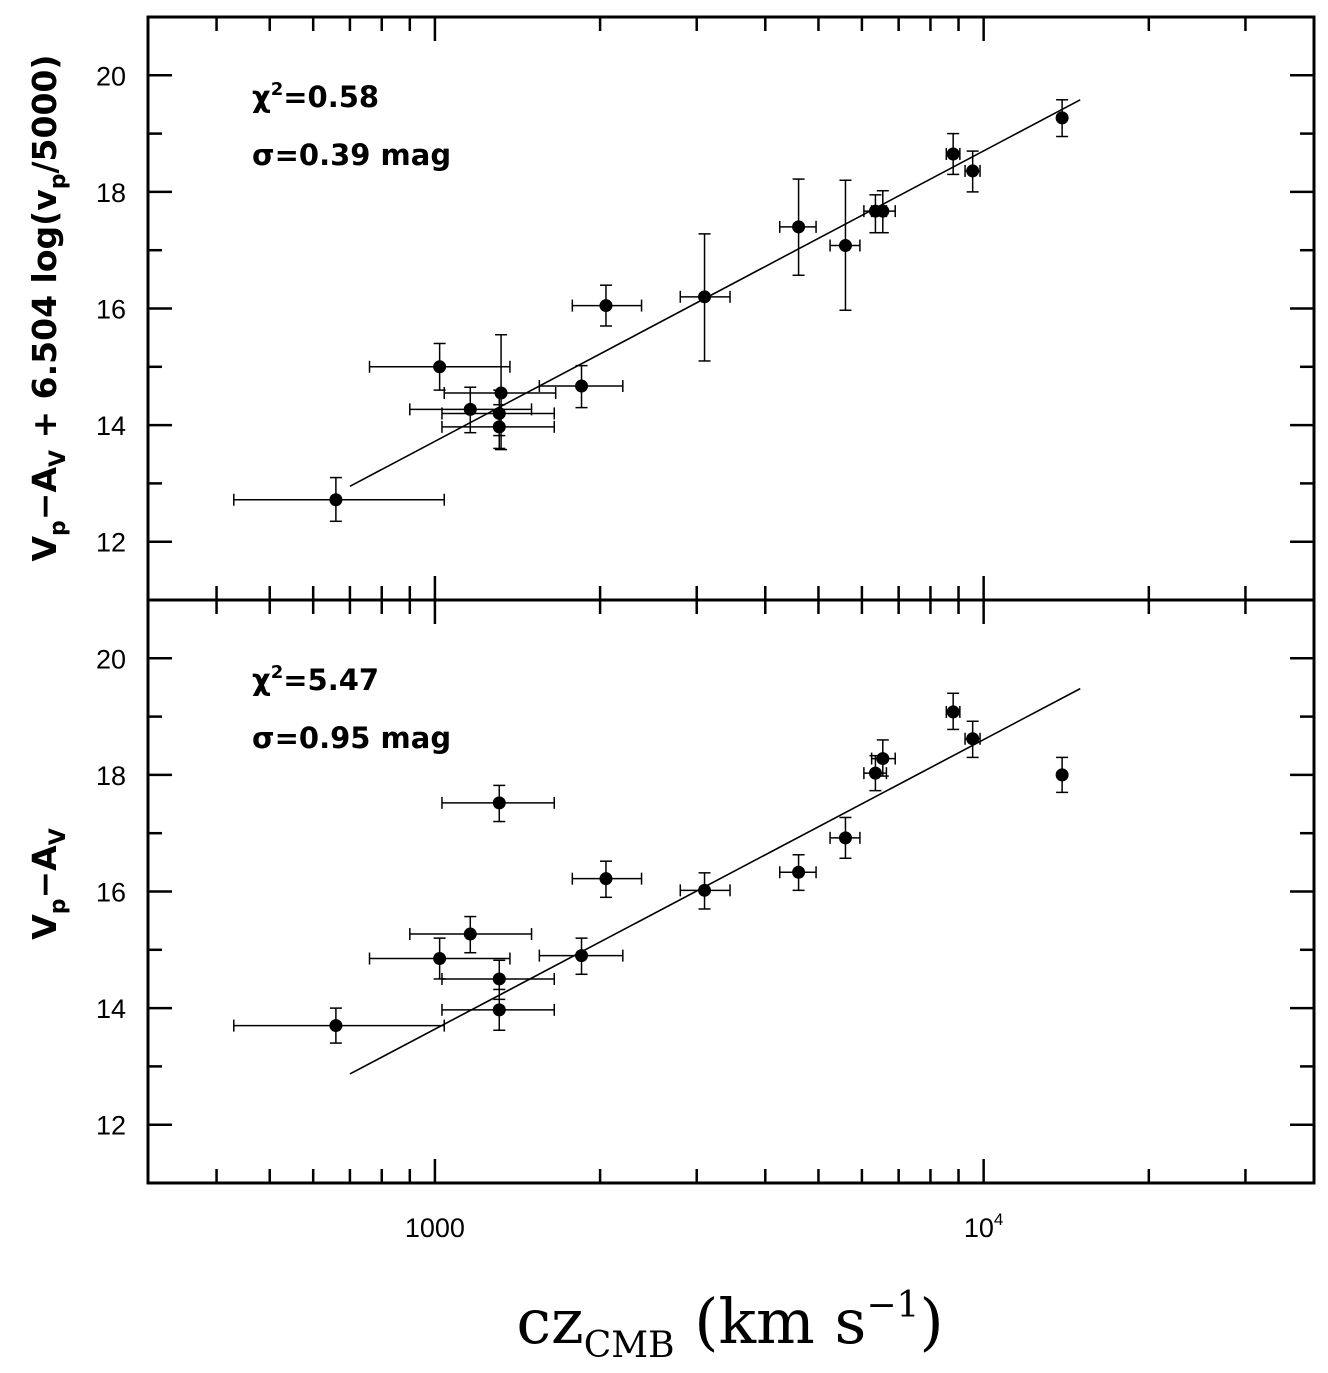  Describe the element at coordinates (48, 308) in the screenshot. I see `top-y-axis-label: Vp−AV + 6.504 log(vp/5000)` at that location.